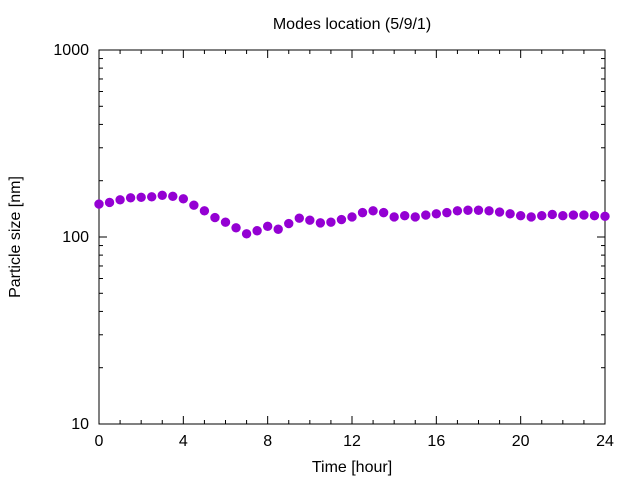  What do you see at coordinates (352, 24) in the screenshot?
I see `chart-title: Modes location (5/9/1)` at bounding box center [352, 24].